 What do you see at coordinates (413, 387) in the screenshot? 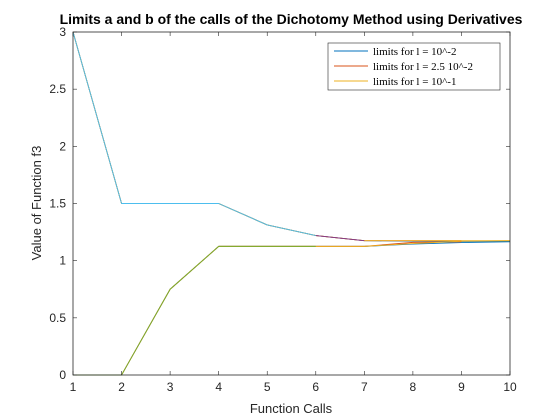
I see `x-tick-label-8: 8` at bounding box center [413, 387].